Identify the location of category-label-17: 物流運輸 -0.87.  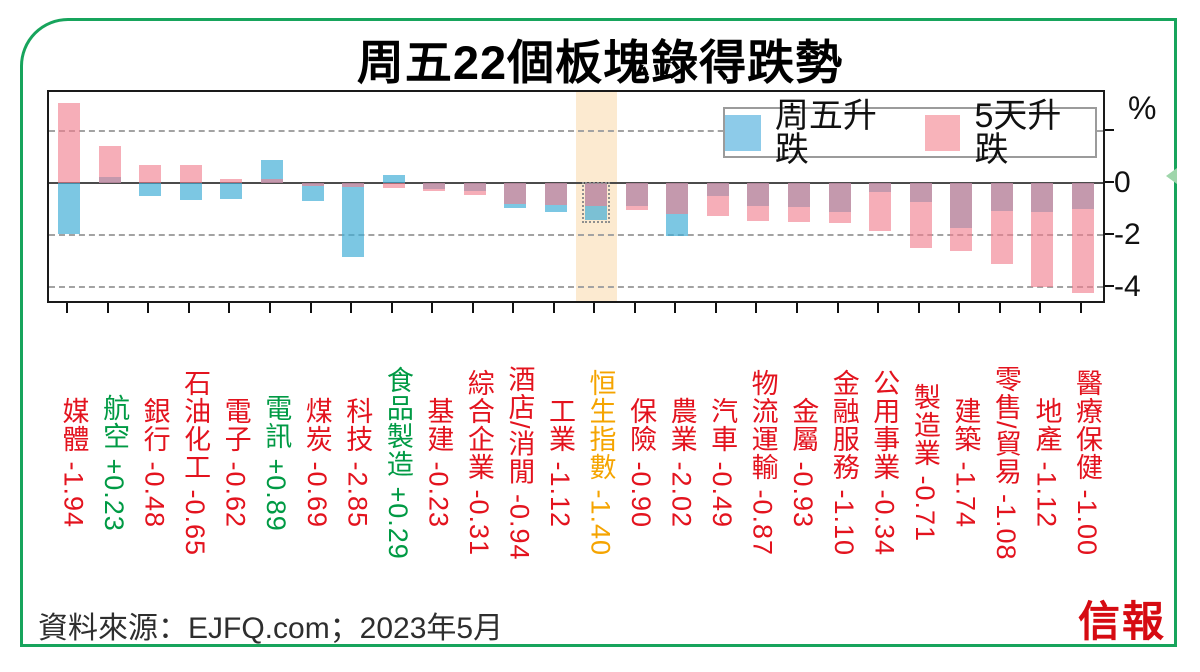
(762, 463).